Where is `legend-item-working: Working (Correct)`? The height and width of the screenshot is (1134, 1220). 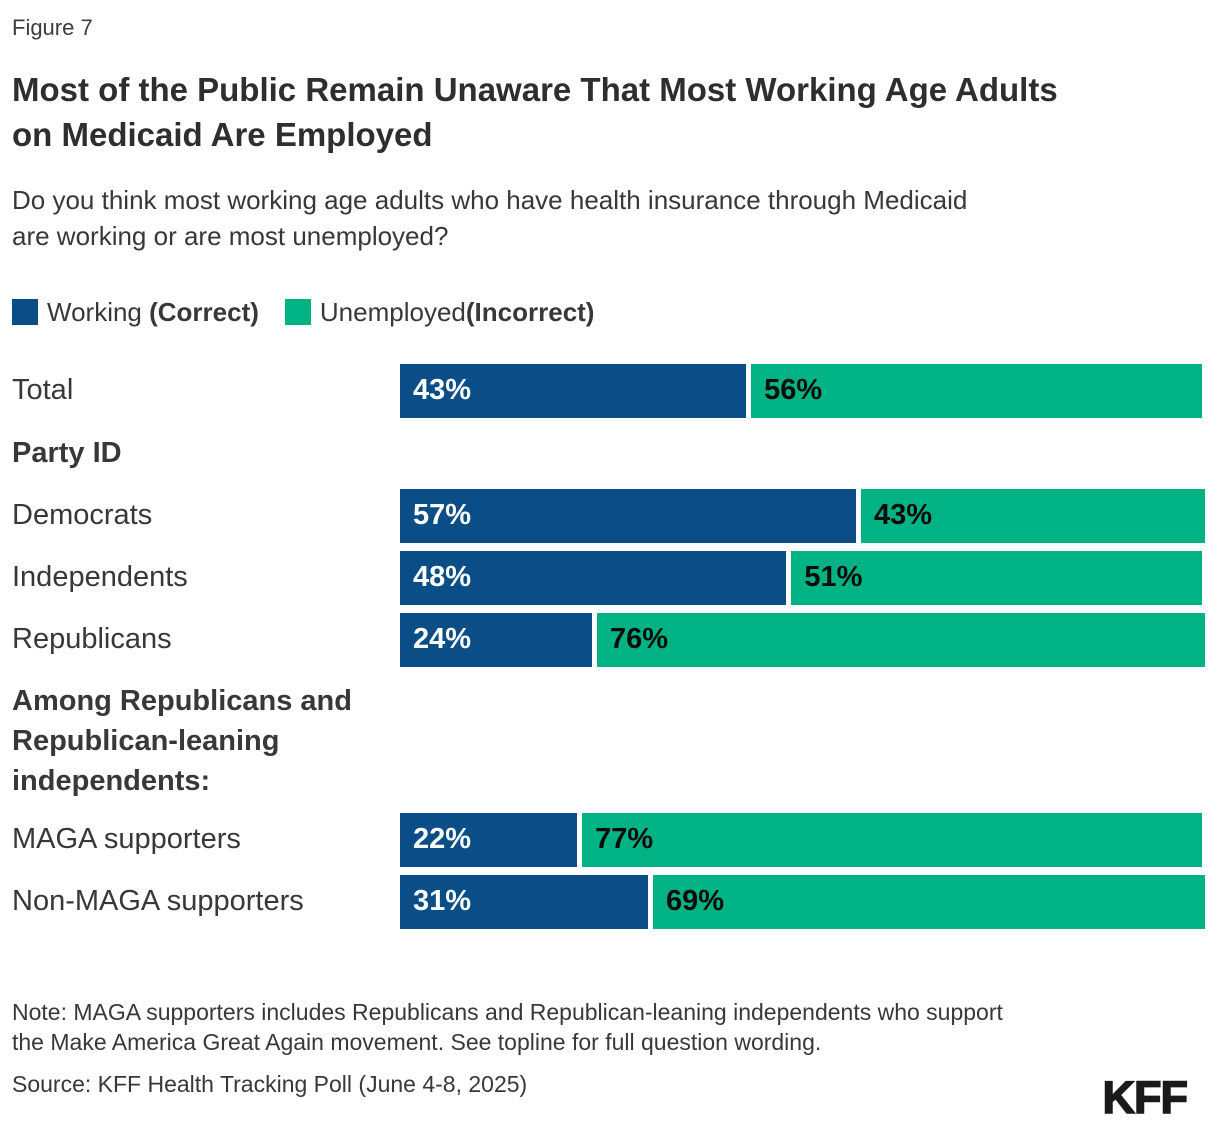
legend-item-working: Working (Correct) is located at coordinates (135, 312).